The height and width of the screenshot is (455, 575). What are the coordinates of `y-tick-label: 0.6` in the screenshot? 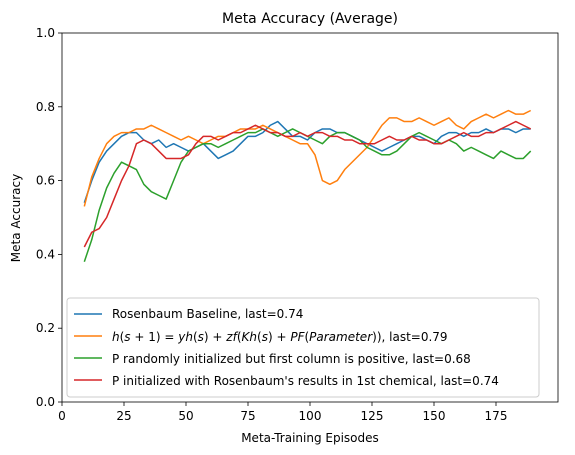 It's located at (45, 181).